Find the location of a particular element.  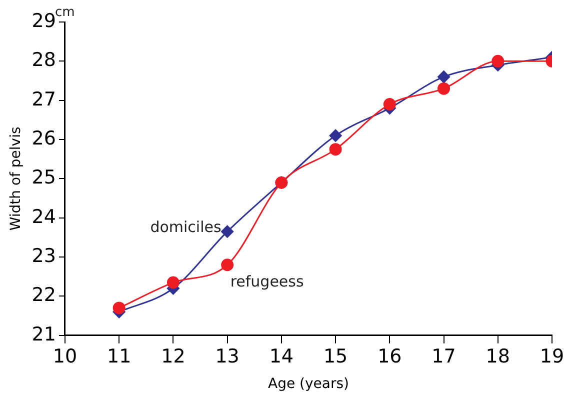

y-axis-title: Width of pelvis is located at coordinates (16, 178).